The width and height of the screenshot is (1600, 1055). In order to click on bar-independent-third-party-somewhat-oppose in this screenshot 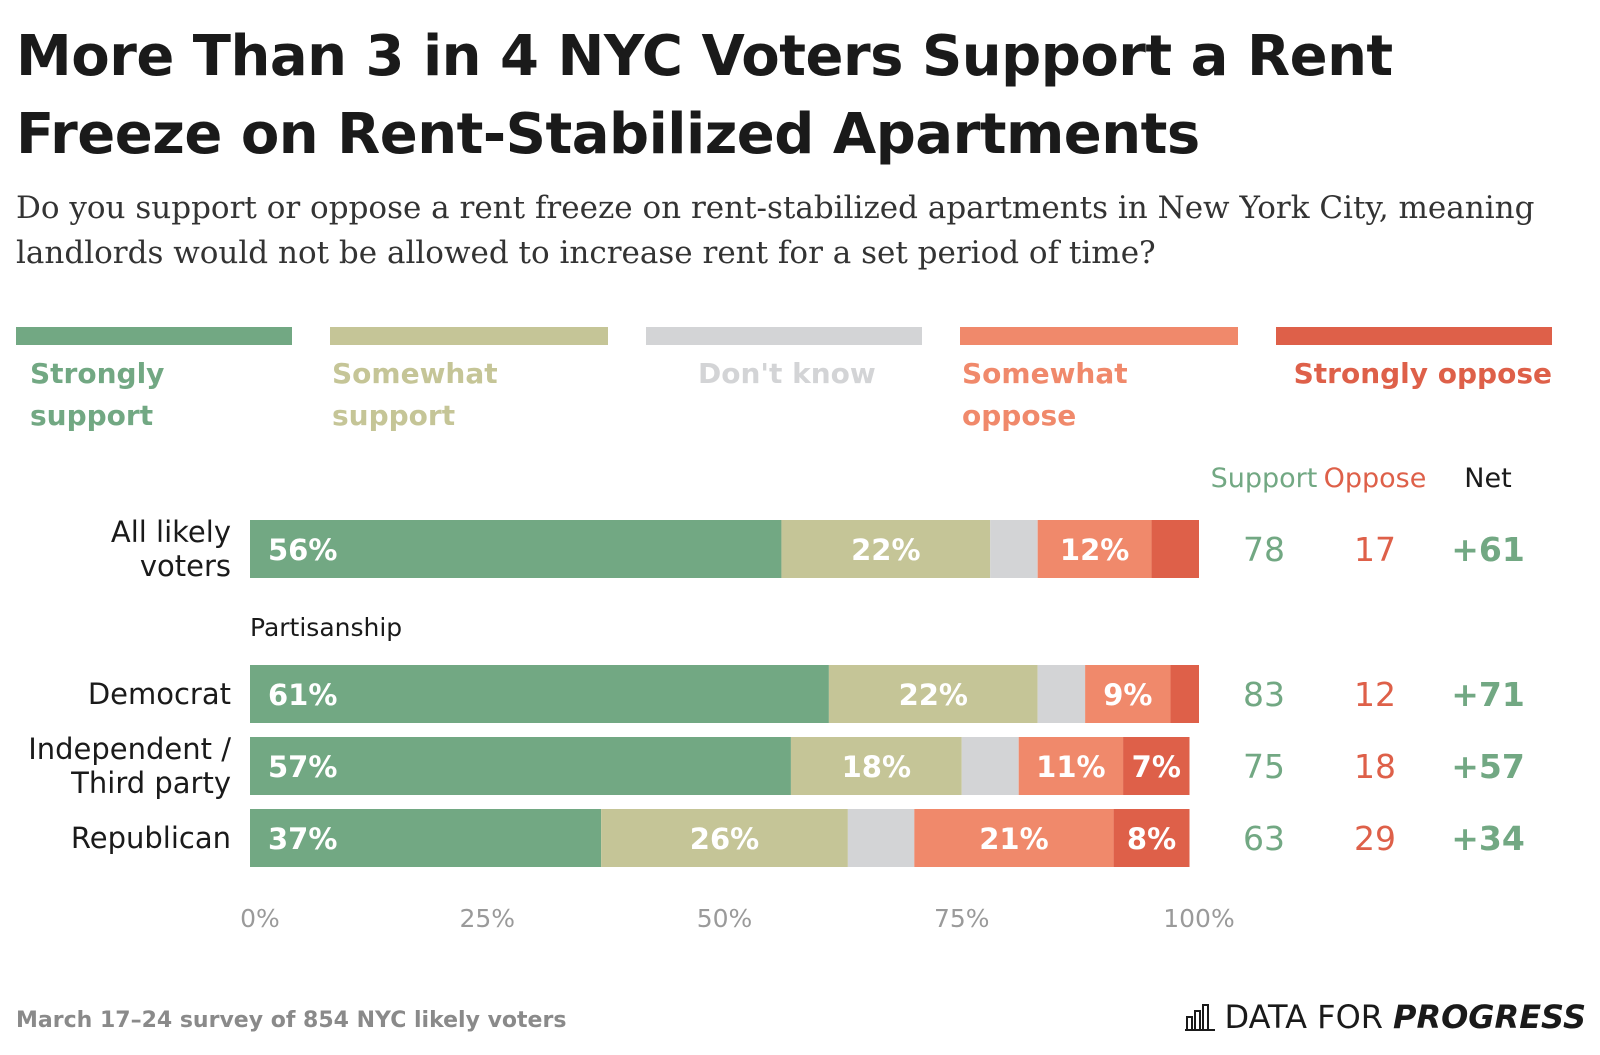, I will do `click(1071, 766)`.